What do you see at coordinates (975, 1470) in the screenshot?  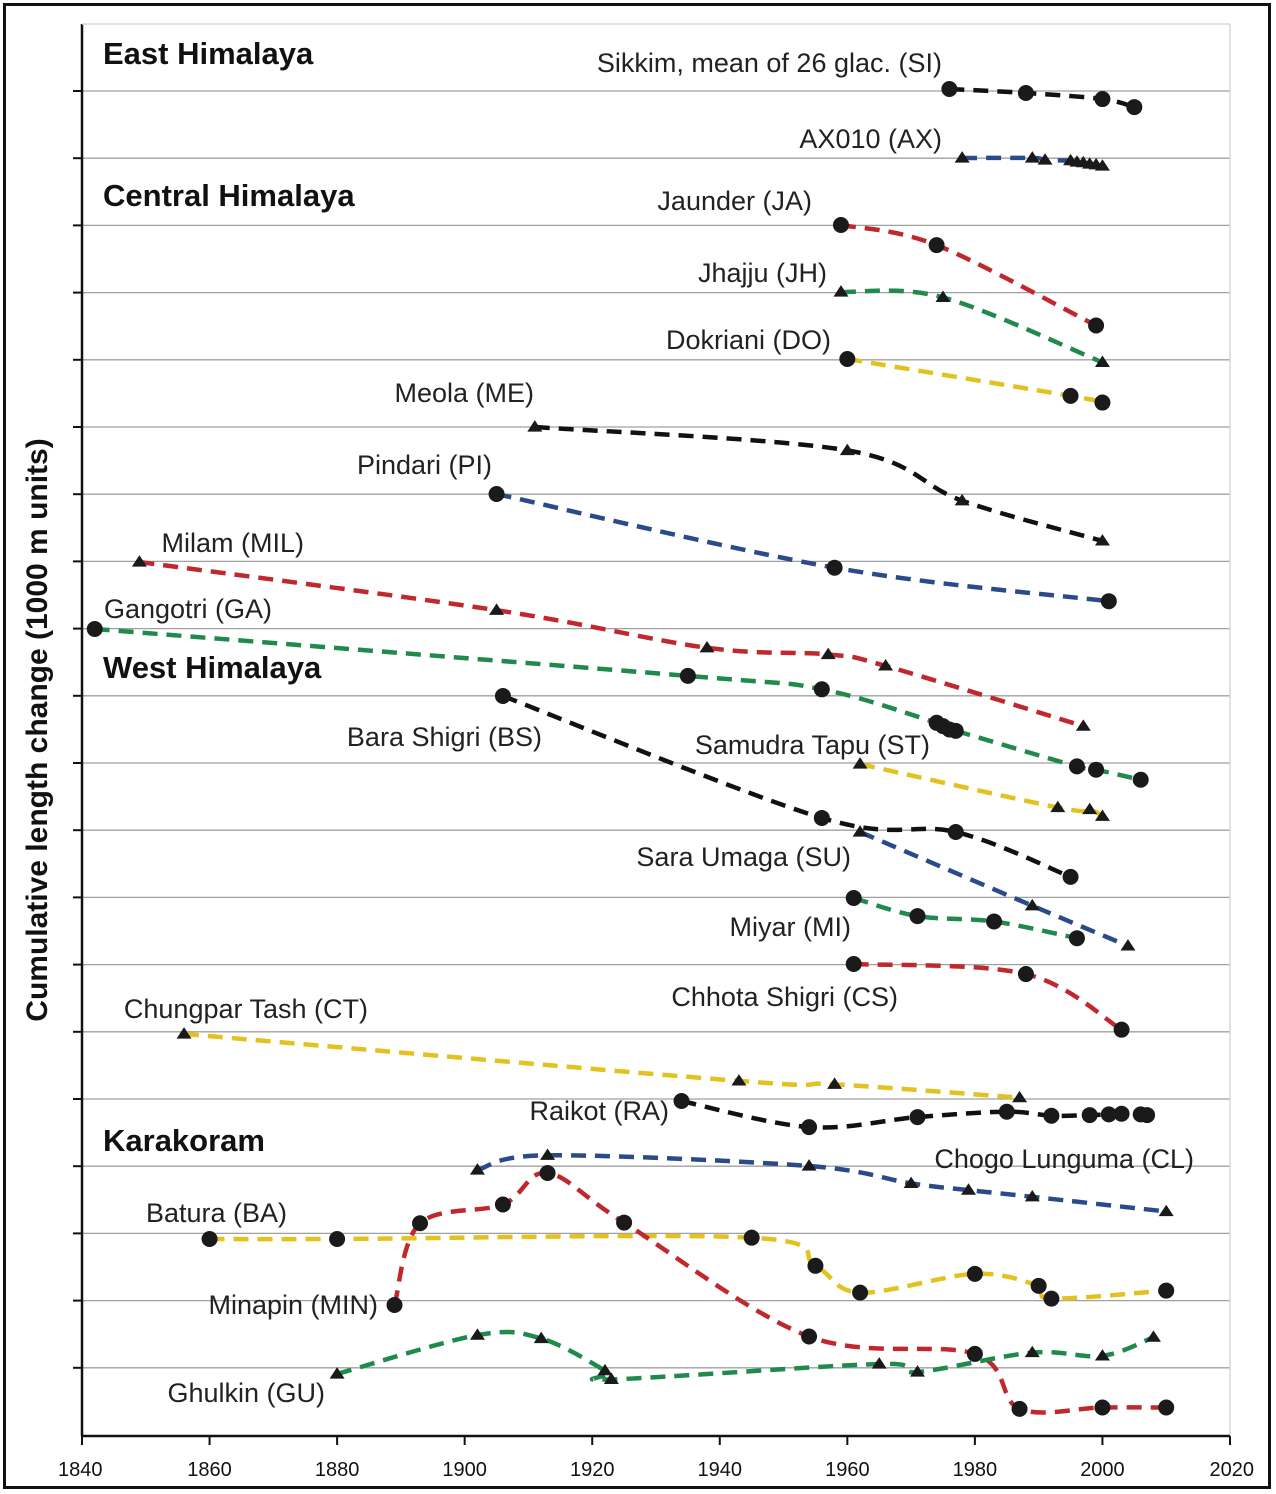 I see `x-tick-label: 1980` at bounding box center [975, 1470].